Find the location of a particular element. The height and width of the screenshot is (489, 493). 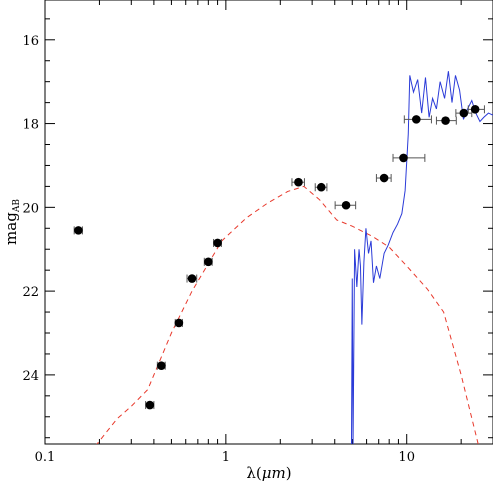

y-tick-label: 18 is located at coordinates (30, 125).